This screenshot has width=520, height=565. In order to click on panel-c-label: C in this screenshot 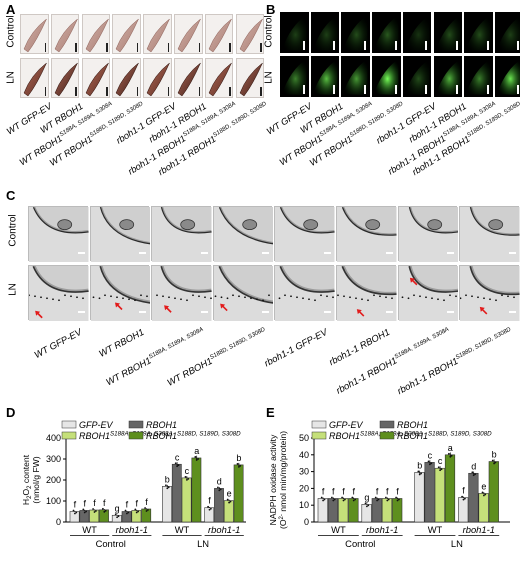, I will do `click(11, 195)`.